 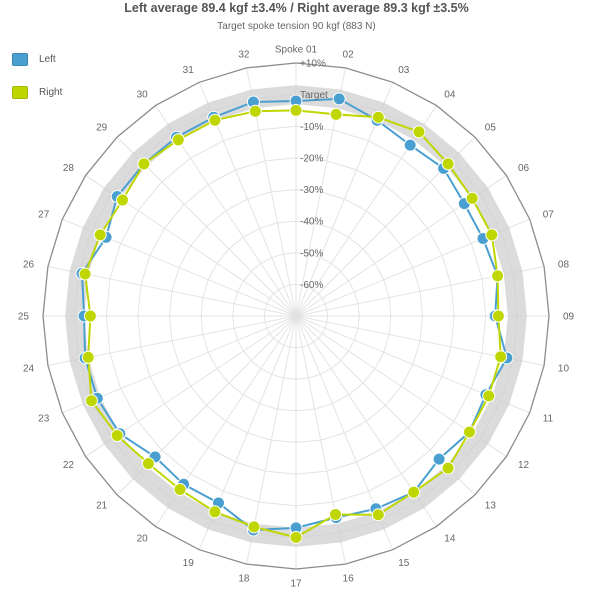 I want to click on category-label: 30, so click(x=143, y=95).